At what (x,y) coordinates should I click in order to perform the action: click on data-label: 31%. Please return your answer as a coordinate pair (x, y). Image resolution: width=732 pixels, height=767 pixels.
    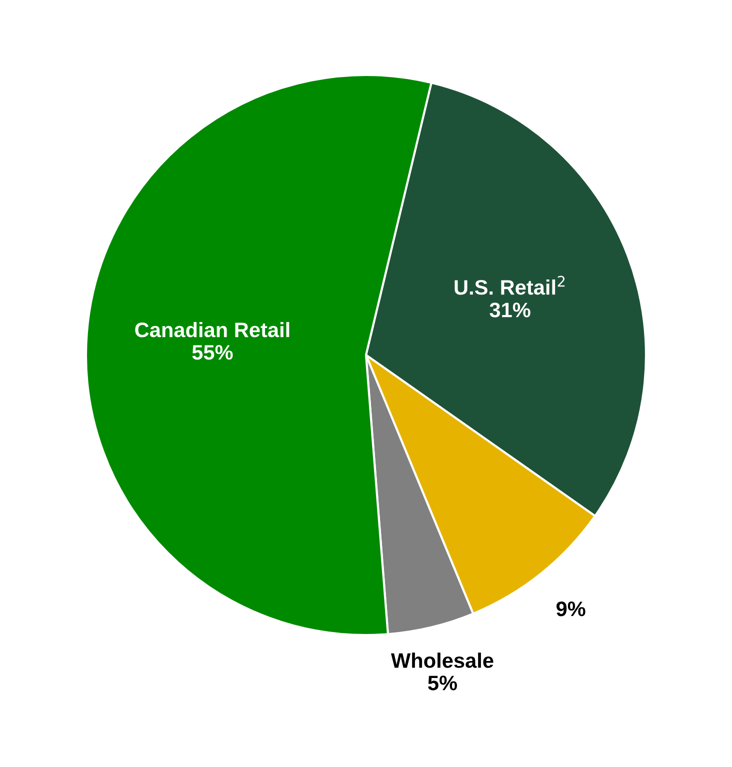
    Looking at the image, I should click on (510, 310).